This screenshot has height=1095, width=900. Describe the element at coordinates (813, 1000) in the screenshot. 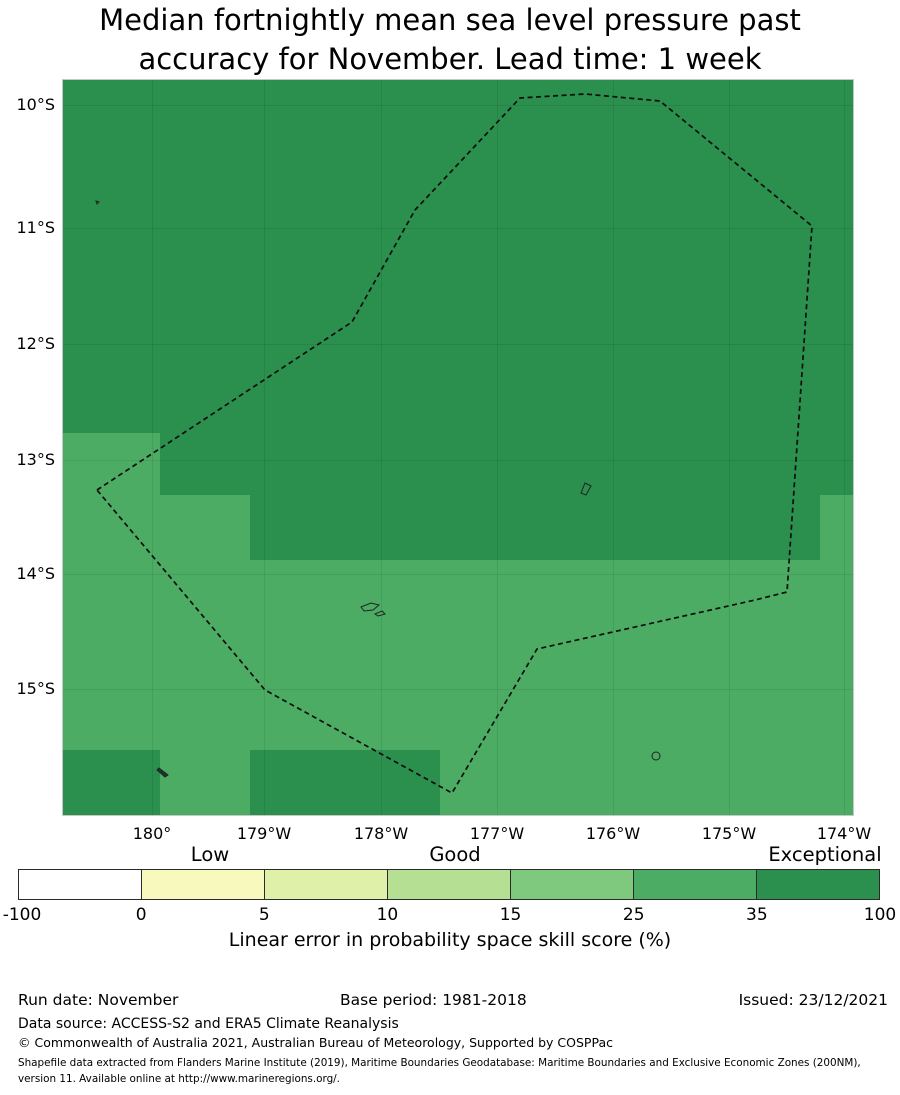

I see `issued-date-text: Issued: 23/12/2021` at that location.